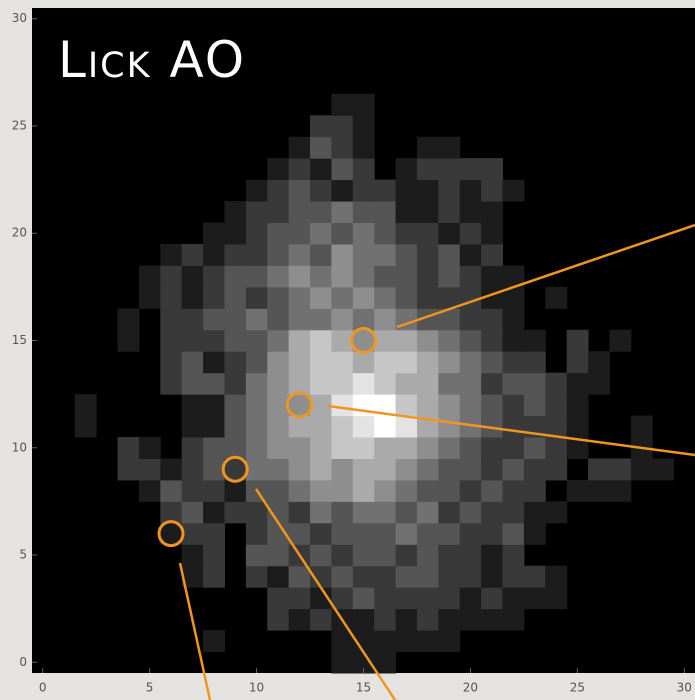 The image size is (695, 700). I want to click on chart-title: Lick AO, so click(152, 60).